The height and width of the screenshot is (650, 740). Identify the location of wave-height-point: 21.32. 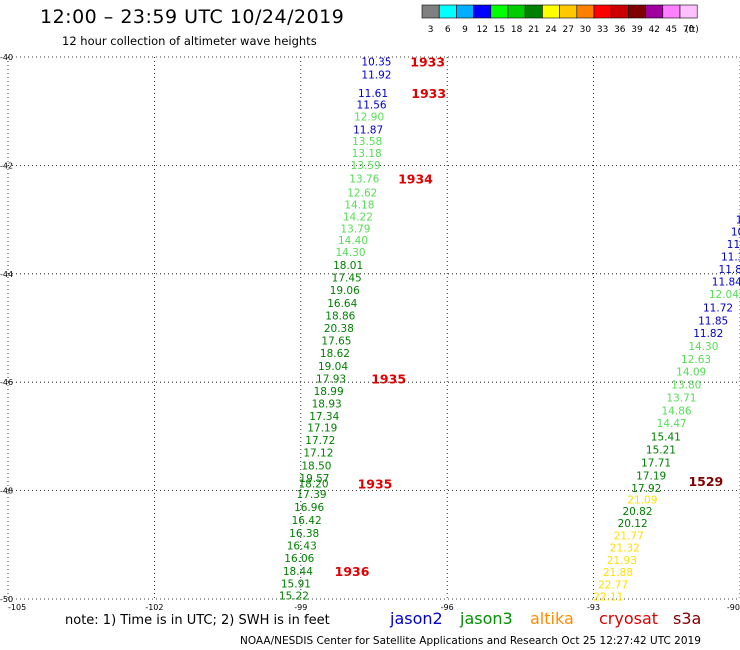
(625, 549).